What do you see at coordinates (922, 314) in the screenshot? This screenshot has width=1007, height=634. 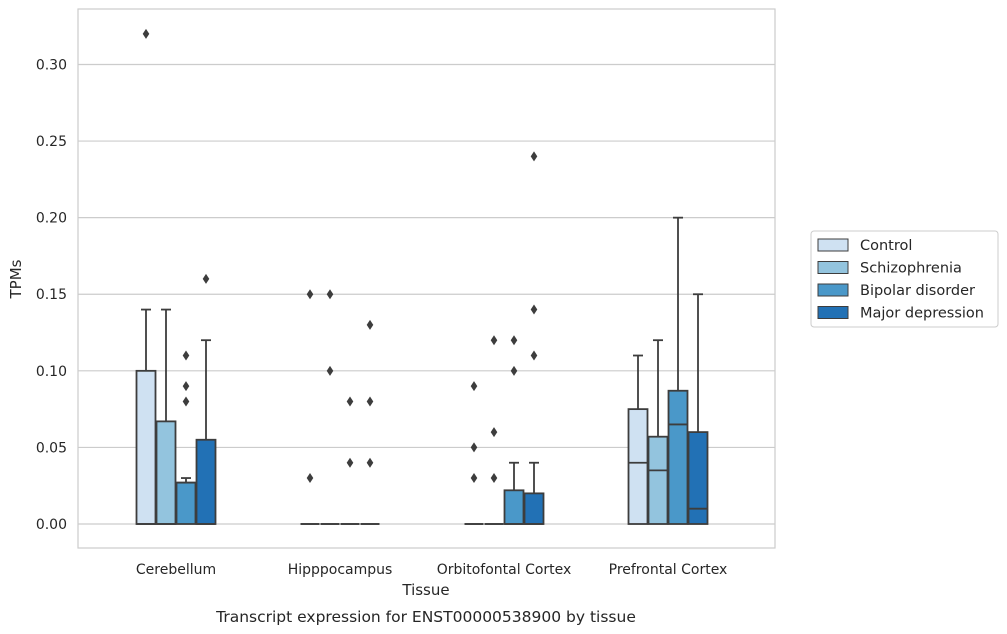 I see `legend-label: Major depression` at bounding box center [922, 314].